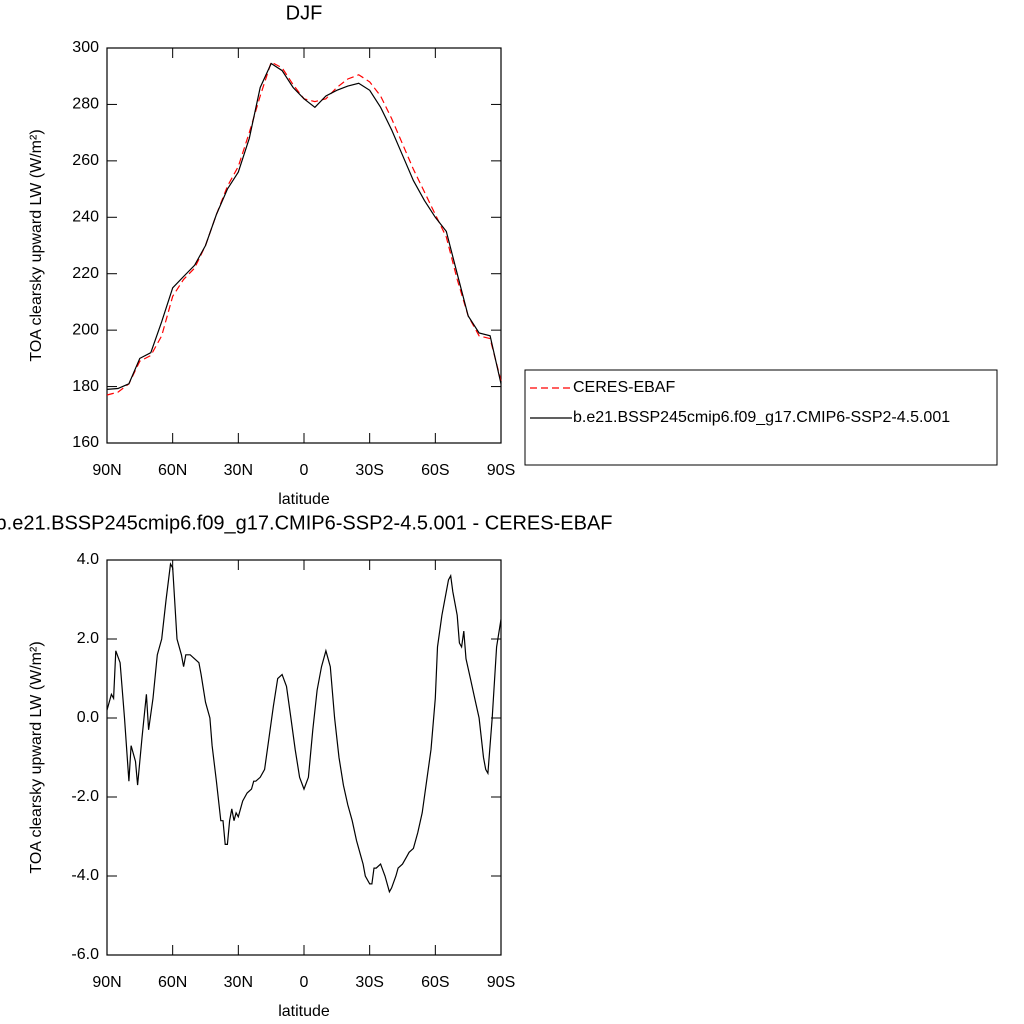 Image resolution: width=1024 pixels, height=1024 pixels. I want to click on chart-title: DJF, so click(304, 13).